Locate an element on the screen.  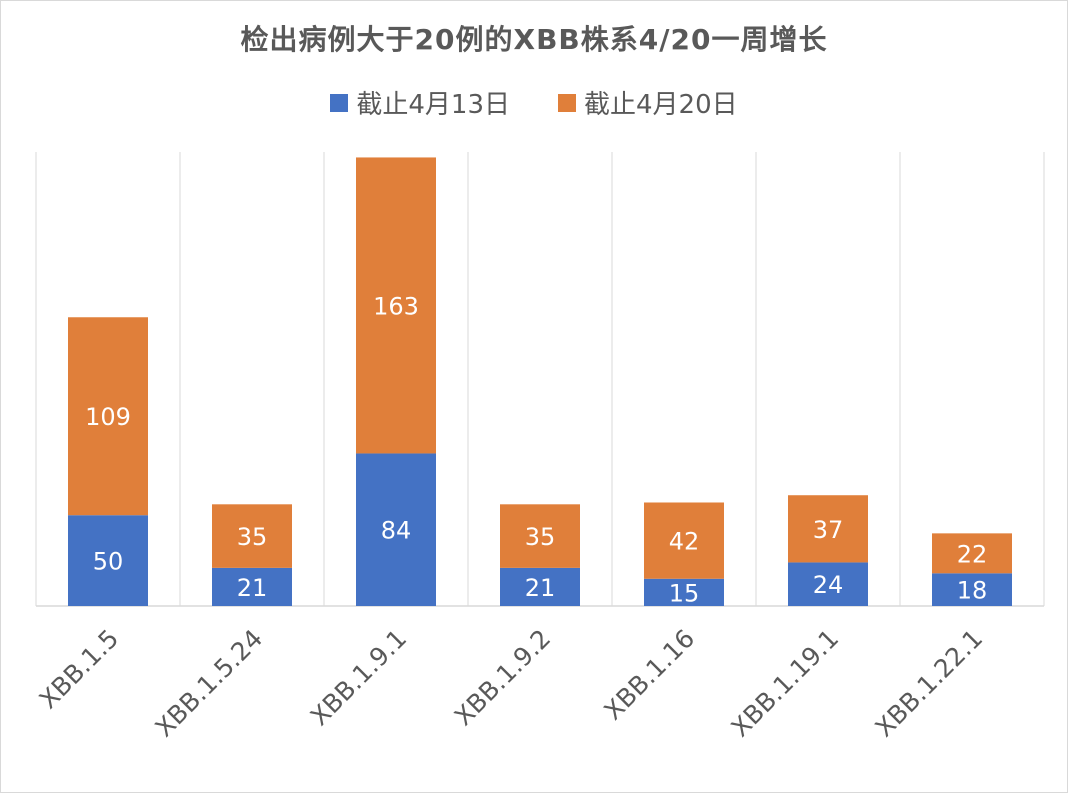
data-label: 42 is located at coordinates (684, 542).